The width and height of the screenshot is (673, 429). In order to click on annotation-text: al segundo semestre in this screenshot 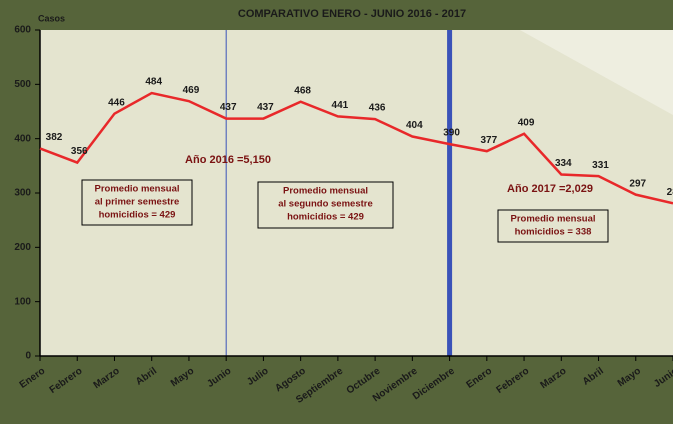, I will do `click(325, 204)`.